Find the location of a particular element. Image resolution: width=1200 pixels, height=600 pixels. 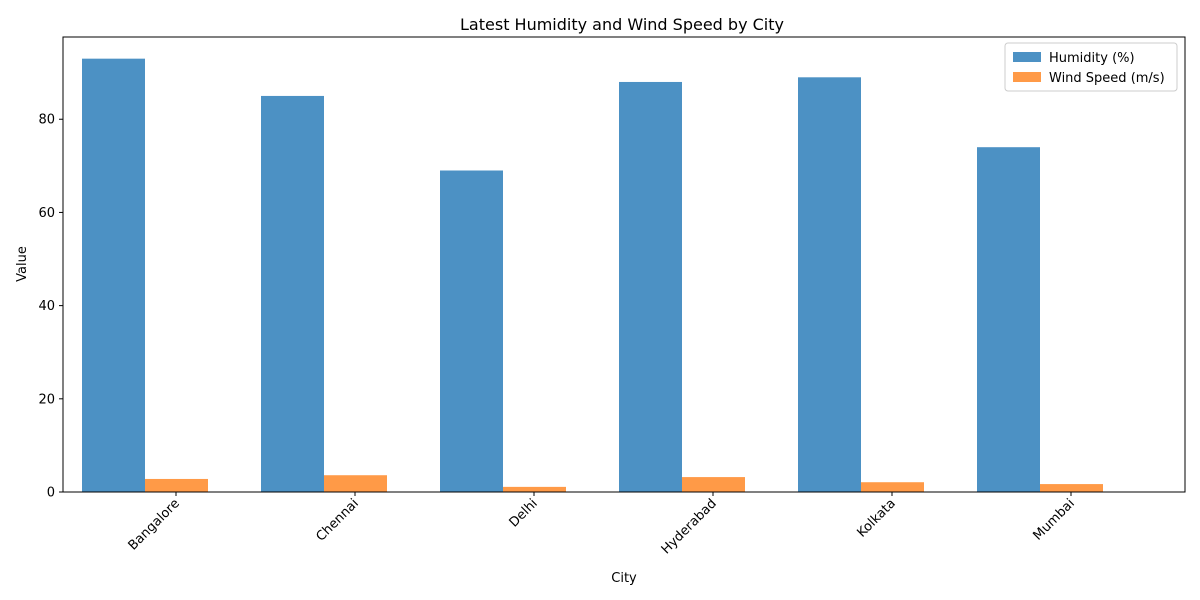

bar-wind-speed-mumbai is located at coordinates (1071, 488).